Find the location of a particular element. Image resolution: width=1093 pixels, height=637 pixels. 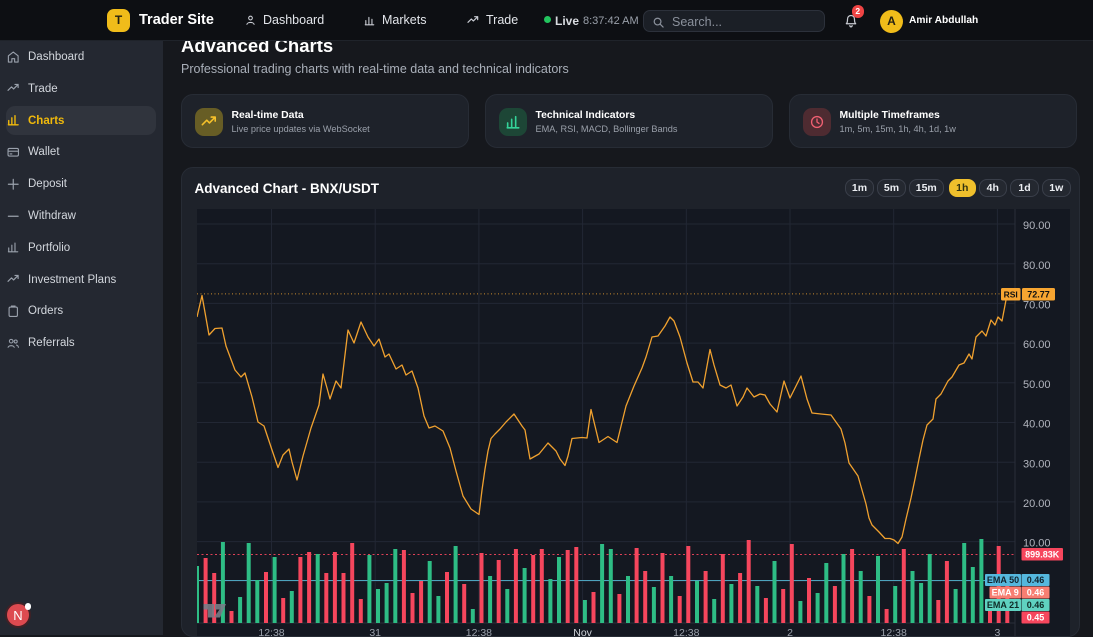

svg-text: 70.00 is located at coordinates (1037, 306).